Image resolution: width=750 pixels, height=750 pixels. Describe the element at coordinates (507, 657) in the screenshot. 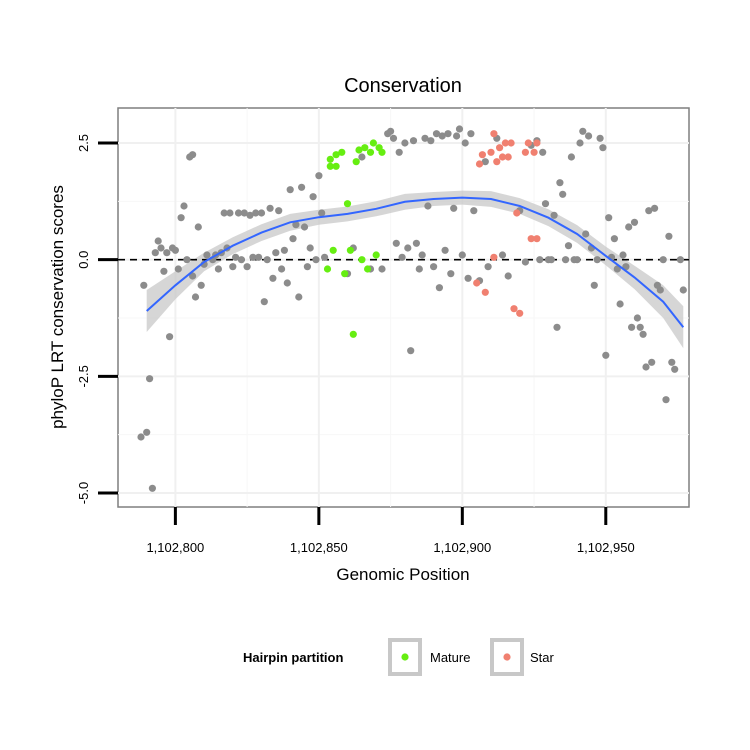

I see `legend-dot-star` at that location.